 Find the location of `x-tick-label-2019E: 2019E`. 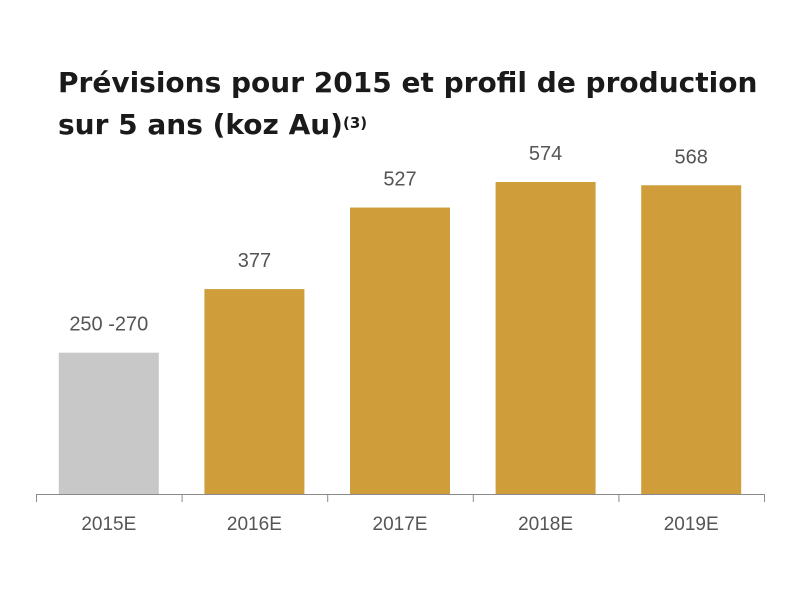

x-tick-label-2019E: 2019E is located at coordinates (691, 524).